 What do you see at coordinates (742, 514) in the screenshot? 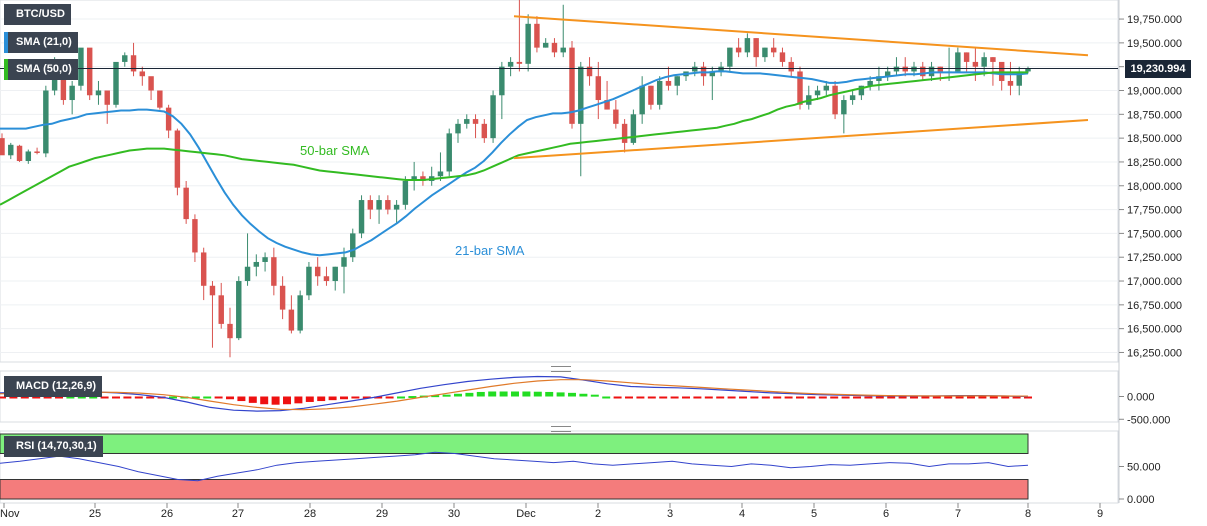
I see `x-tick-label: 4` at bounding box center [742, 514].